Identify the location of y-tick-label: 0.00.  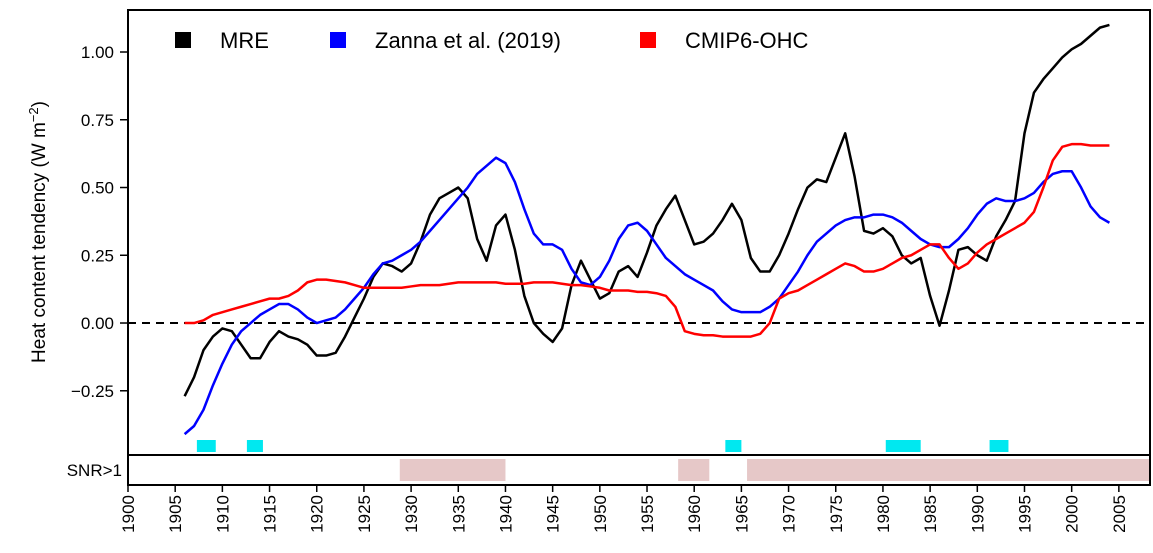
(97, 323).